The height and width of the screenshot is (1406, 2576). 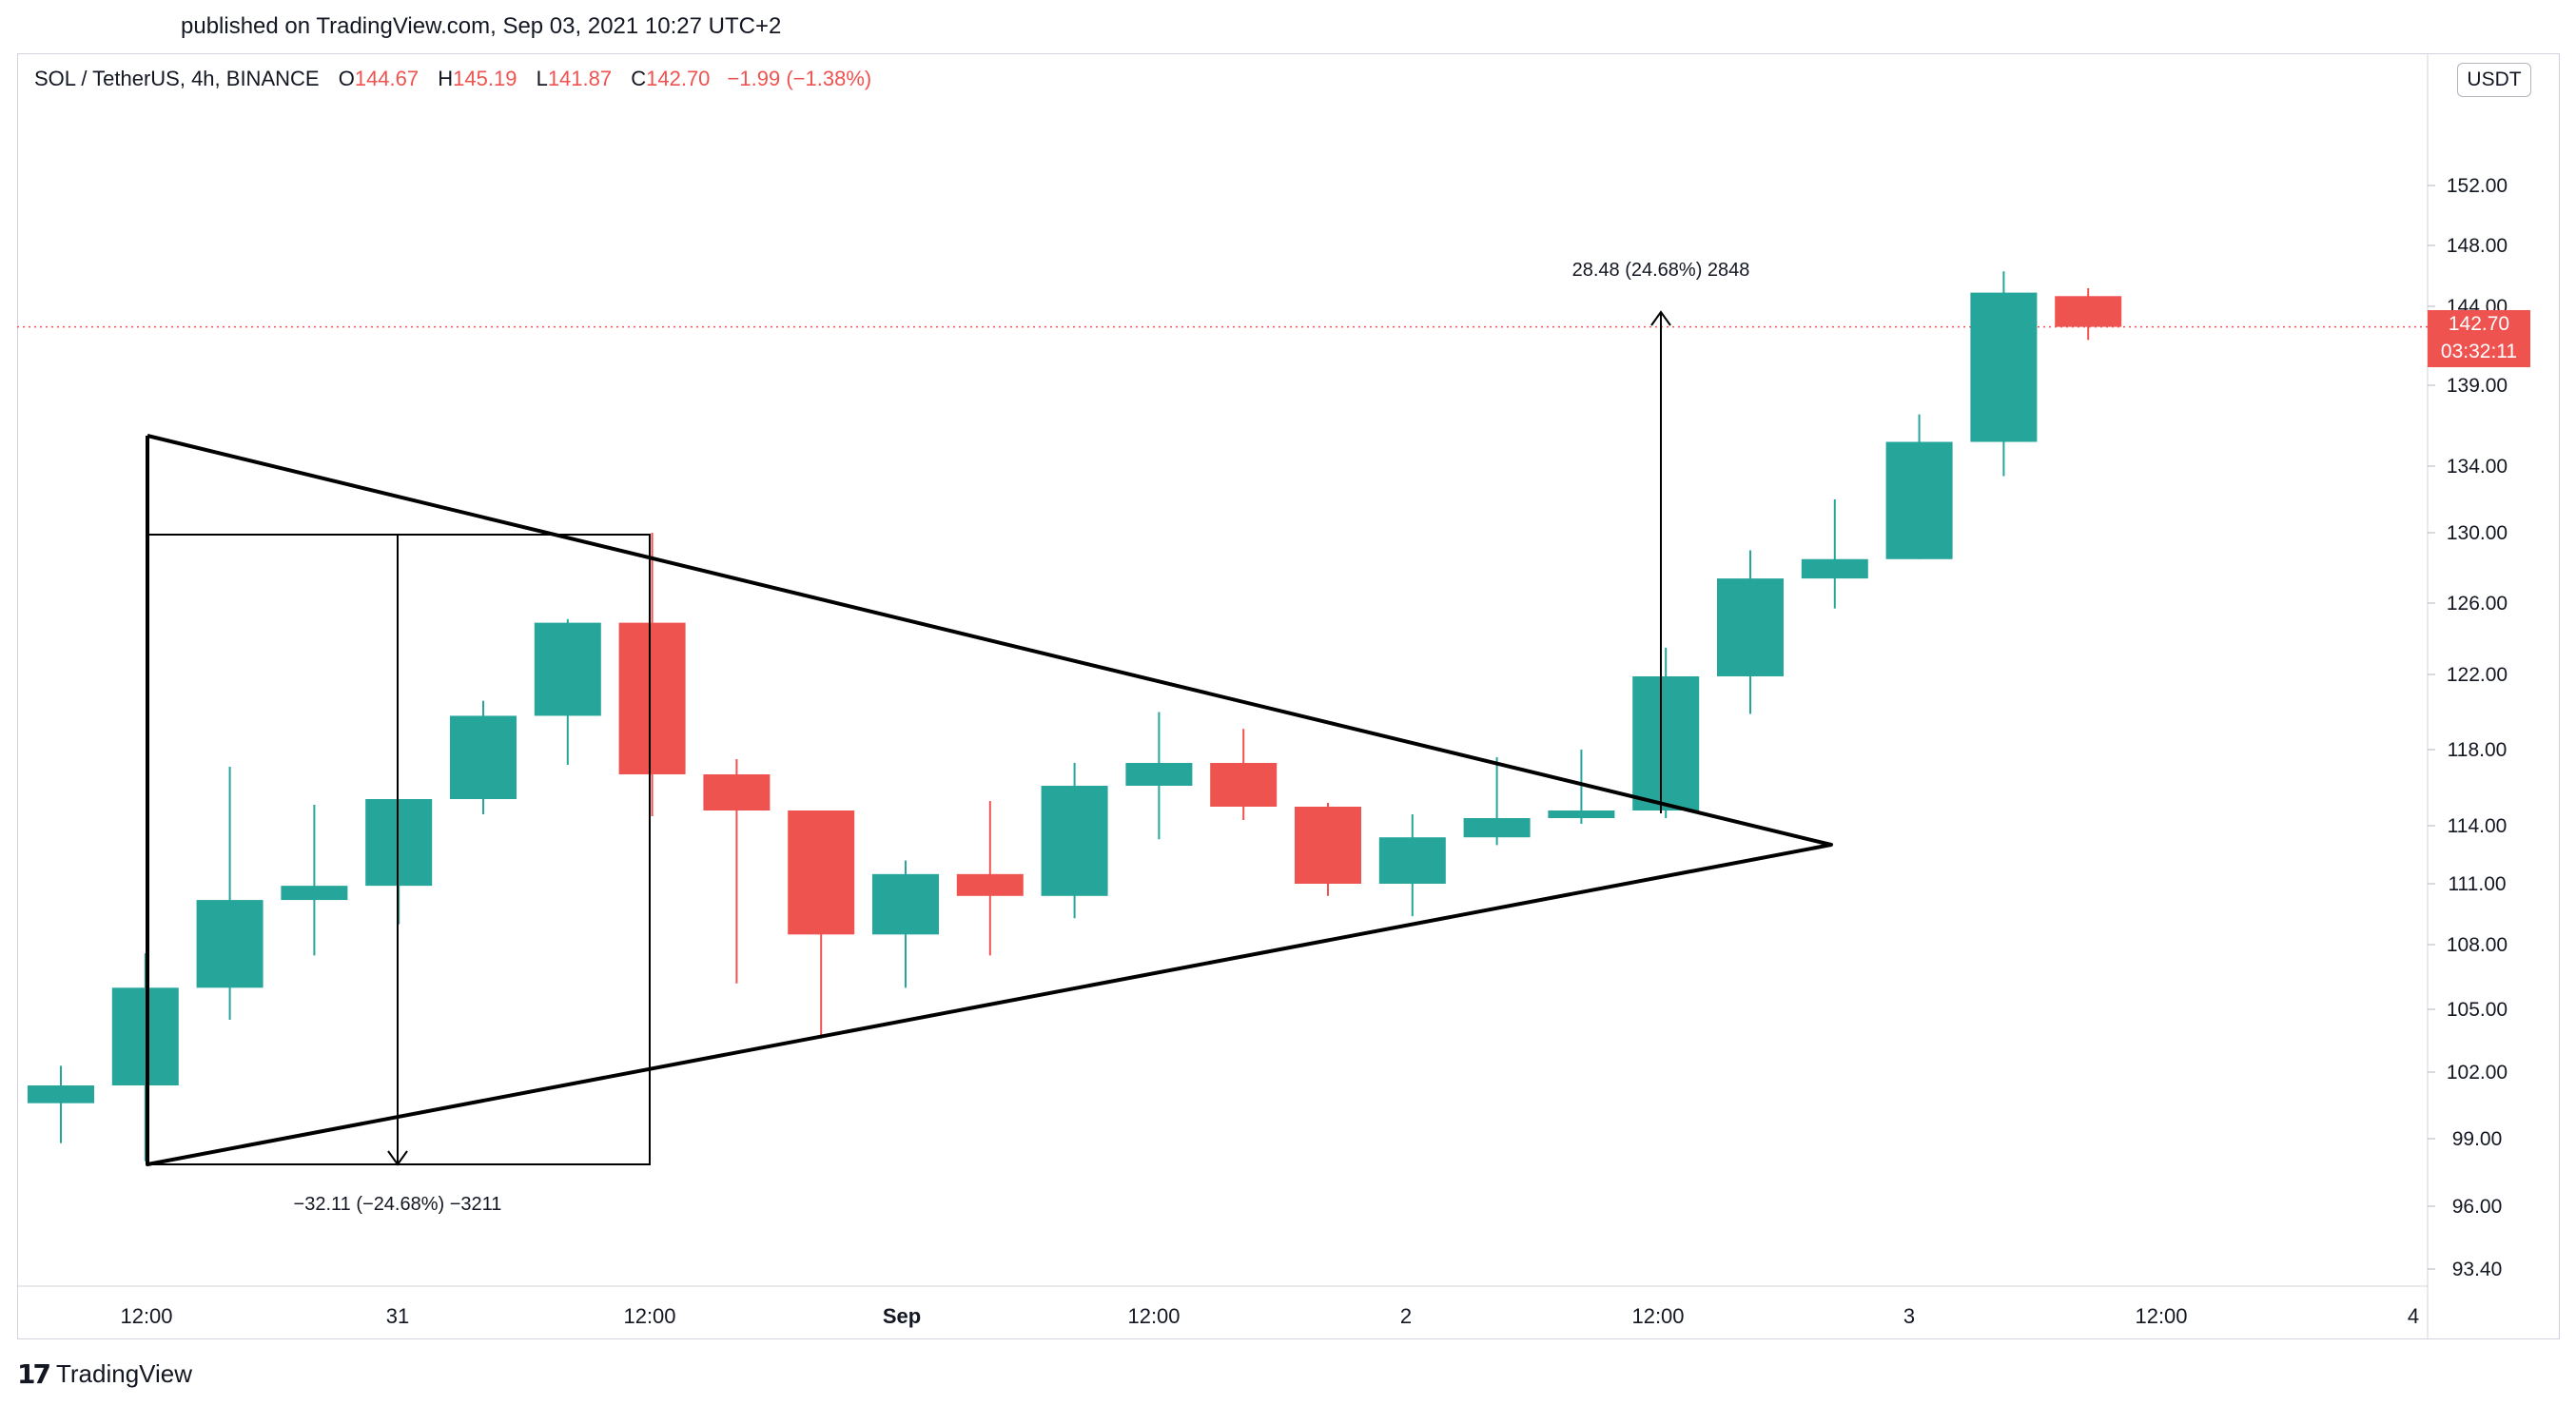 What do you see at coordinates (177, 78) in the screenshot?
I see `symbol-title: SOL / TetherUS, 4h, BINANCE` at bounding box center [177, 78].